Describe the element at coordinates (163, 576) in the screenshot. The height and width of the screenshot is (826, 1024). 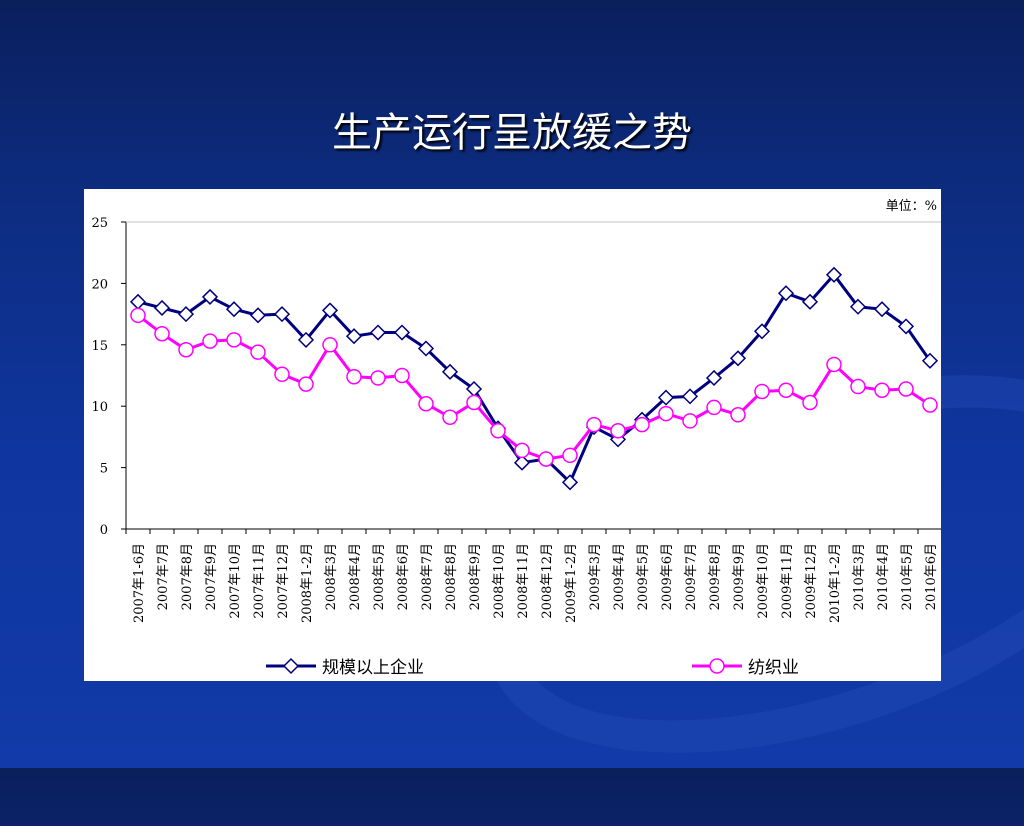
I see `x-tick-label: 2007年7月` at that location.